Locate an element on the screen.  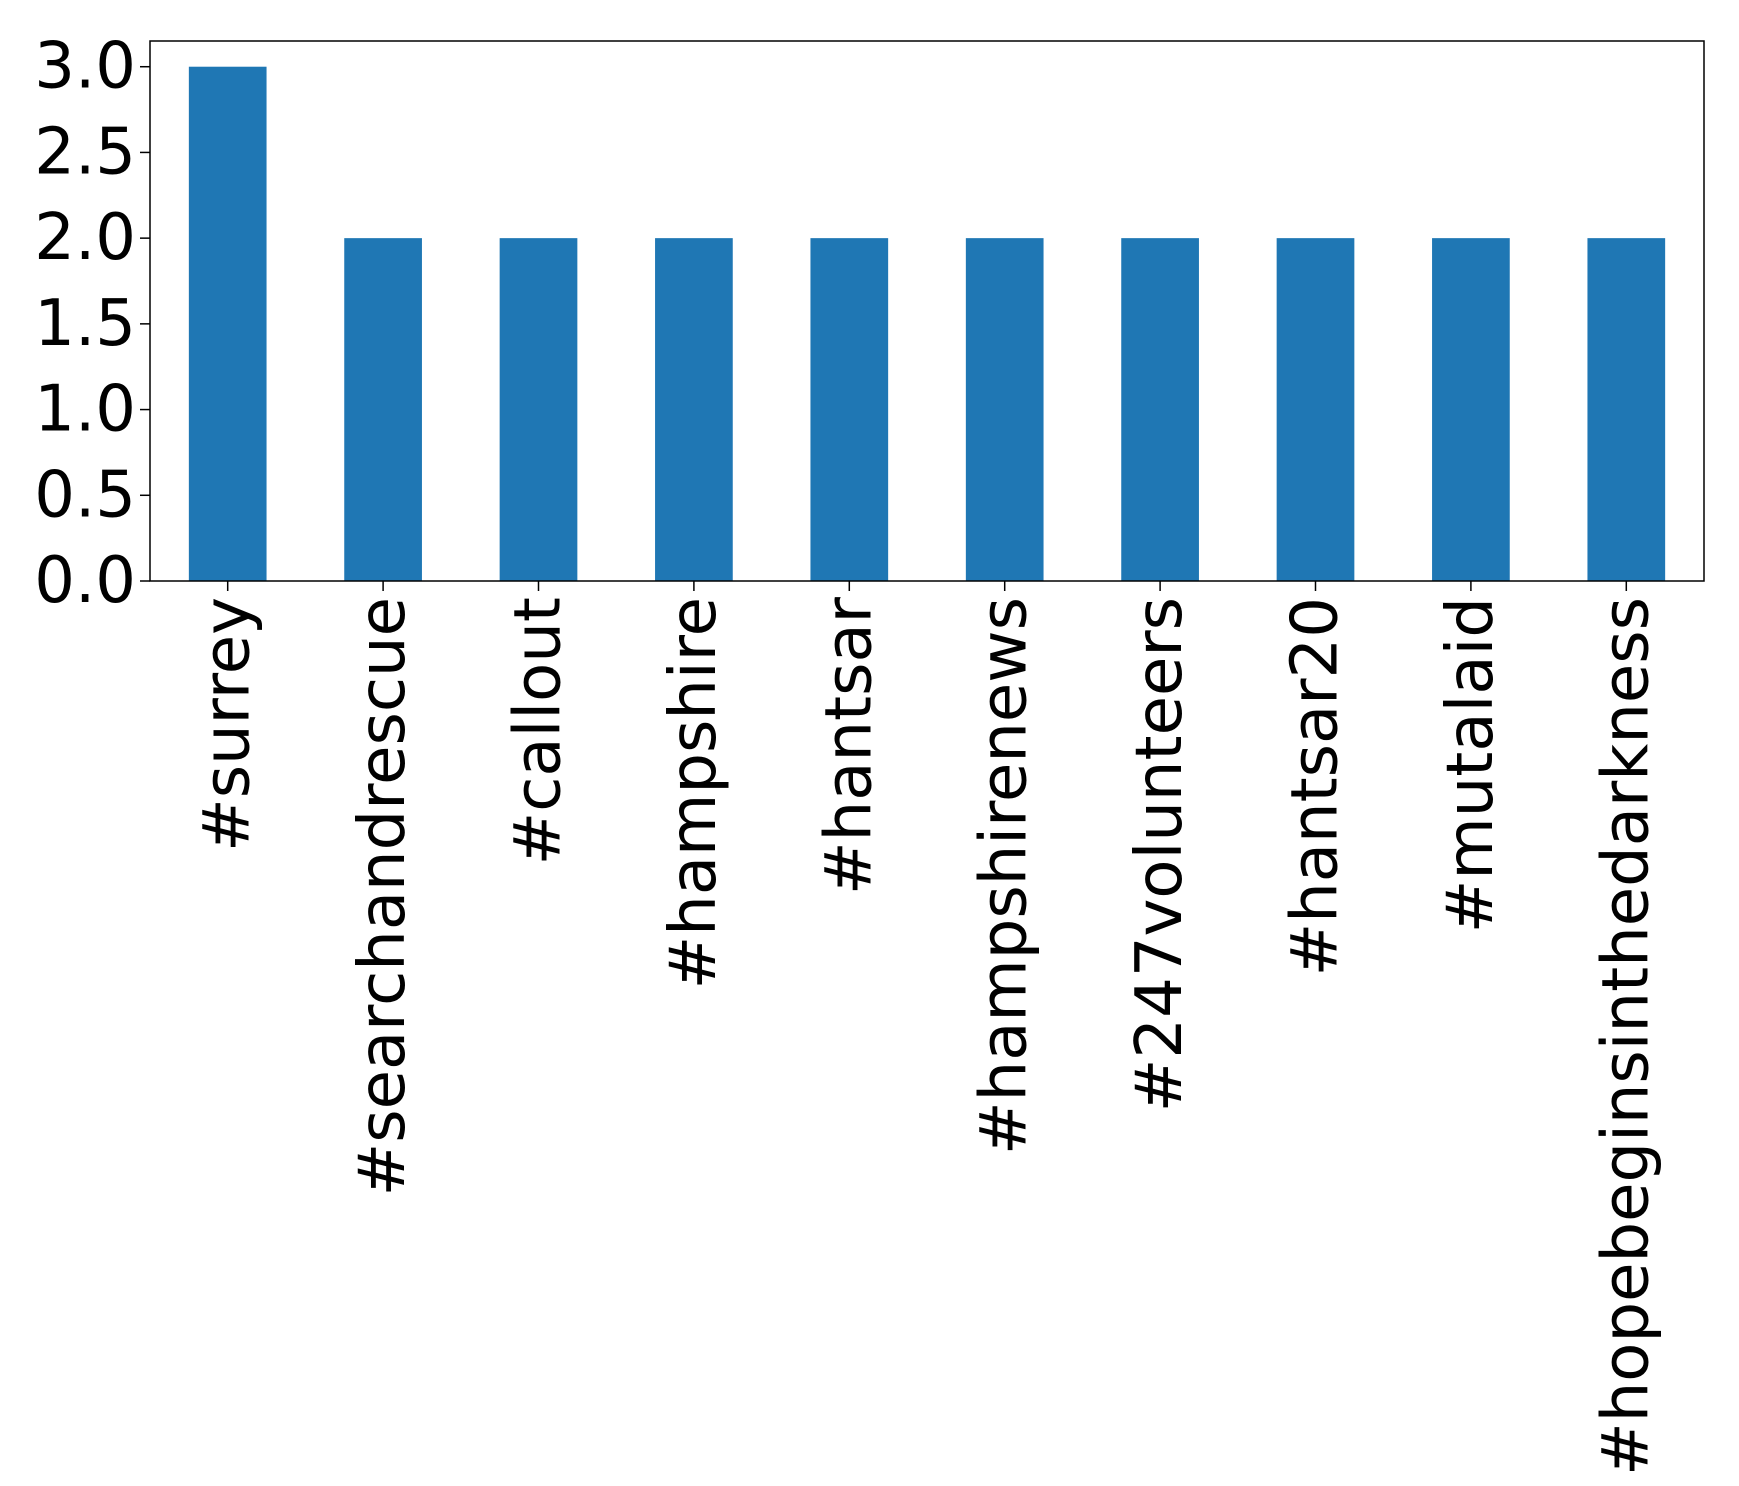
bar-hantsar20 is located at coordinates (1315, 409).